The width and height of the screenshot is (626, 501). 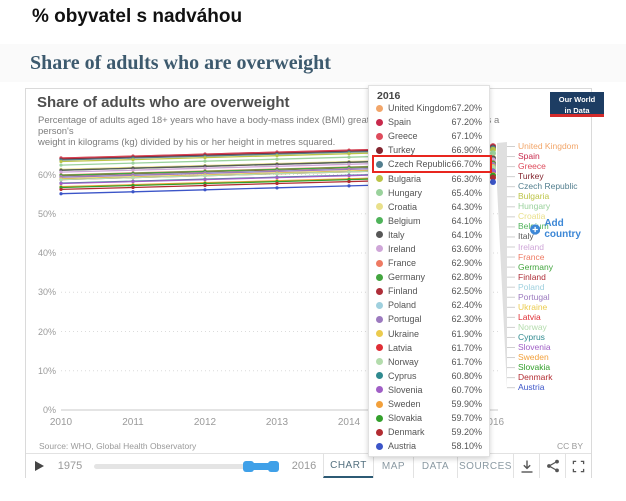 What do you see at coordinates (534, 367) in the screenshot?
I see `country-label: Slovakia` at bounding box center [534, 367].